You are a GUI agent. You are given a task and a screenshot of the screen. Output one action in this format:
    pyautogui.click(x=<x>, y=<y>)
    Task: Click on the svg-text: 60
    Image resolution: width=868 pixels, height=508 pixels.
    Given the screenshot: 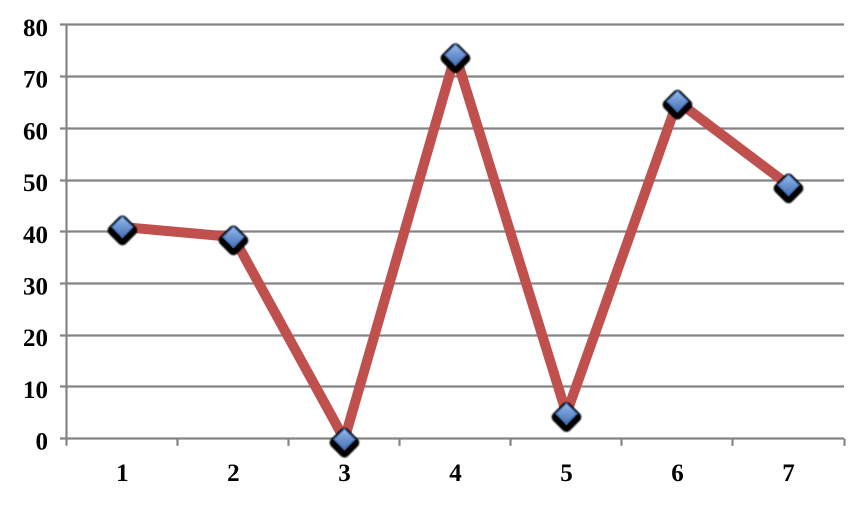 What is the action you would take?
    pyautogui.click(x=35, y=131)
    